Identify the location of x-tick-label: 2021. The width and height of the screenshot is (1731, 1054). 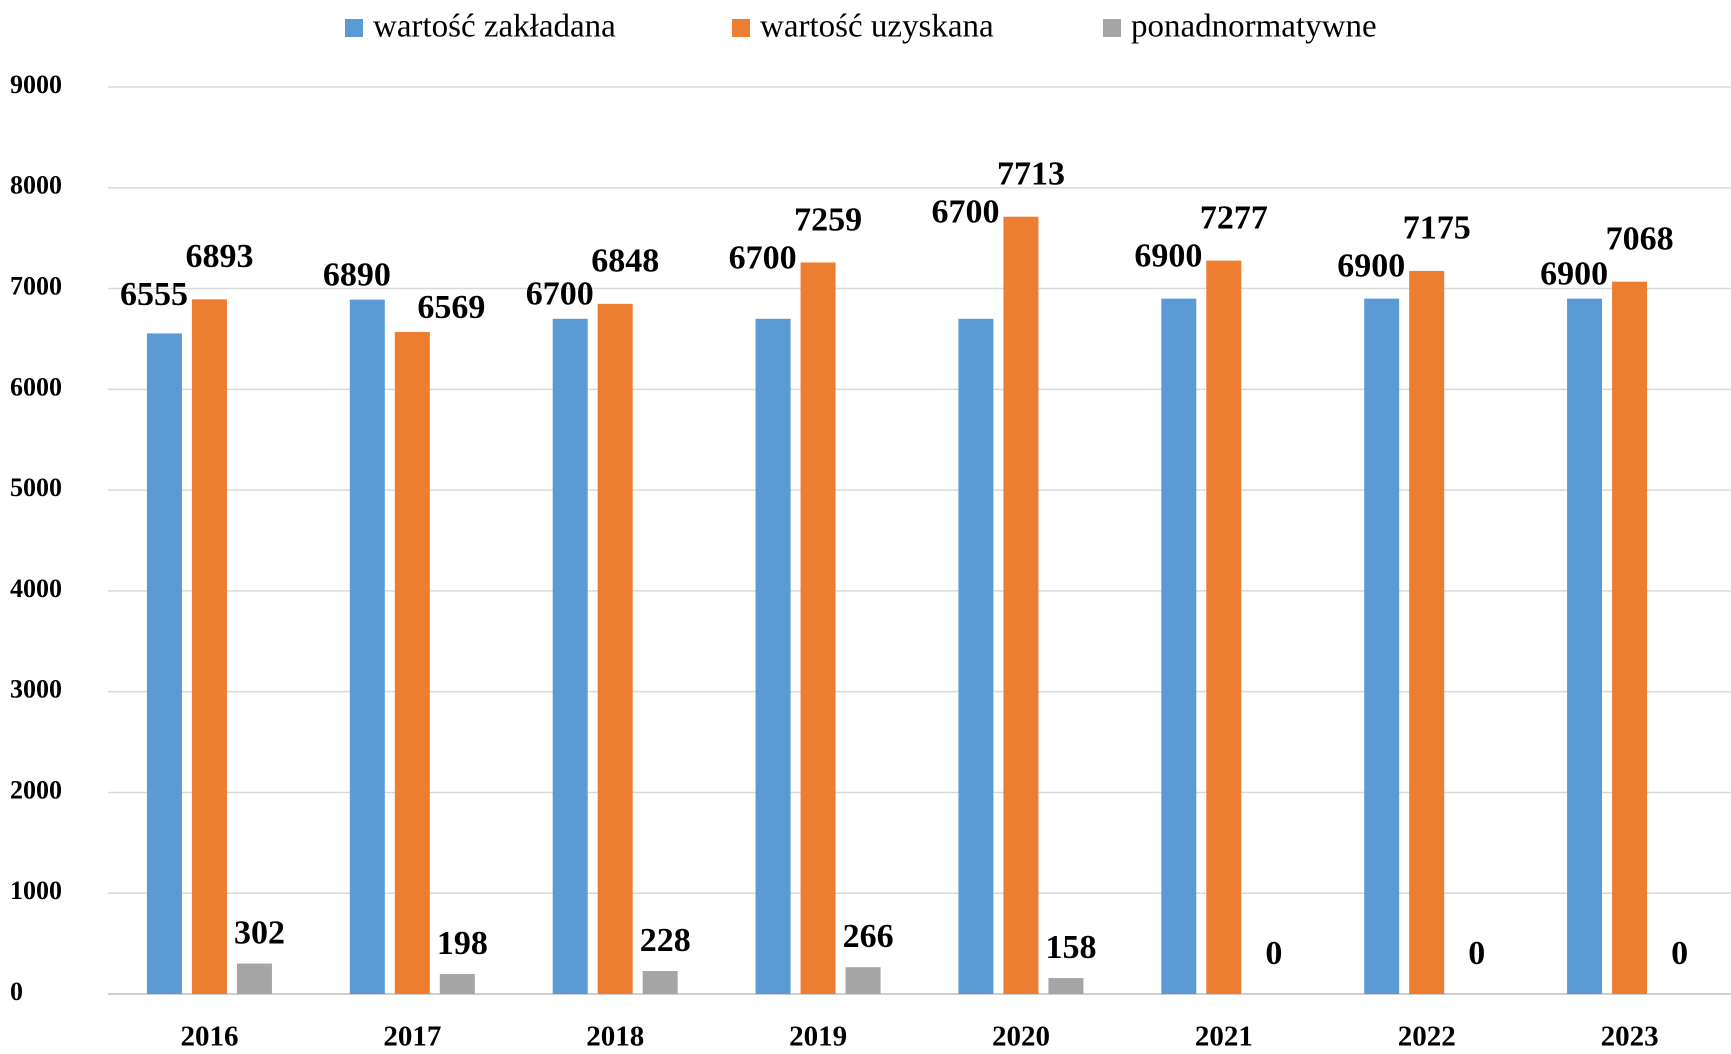
(1224, 1037).